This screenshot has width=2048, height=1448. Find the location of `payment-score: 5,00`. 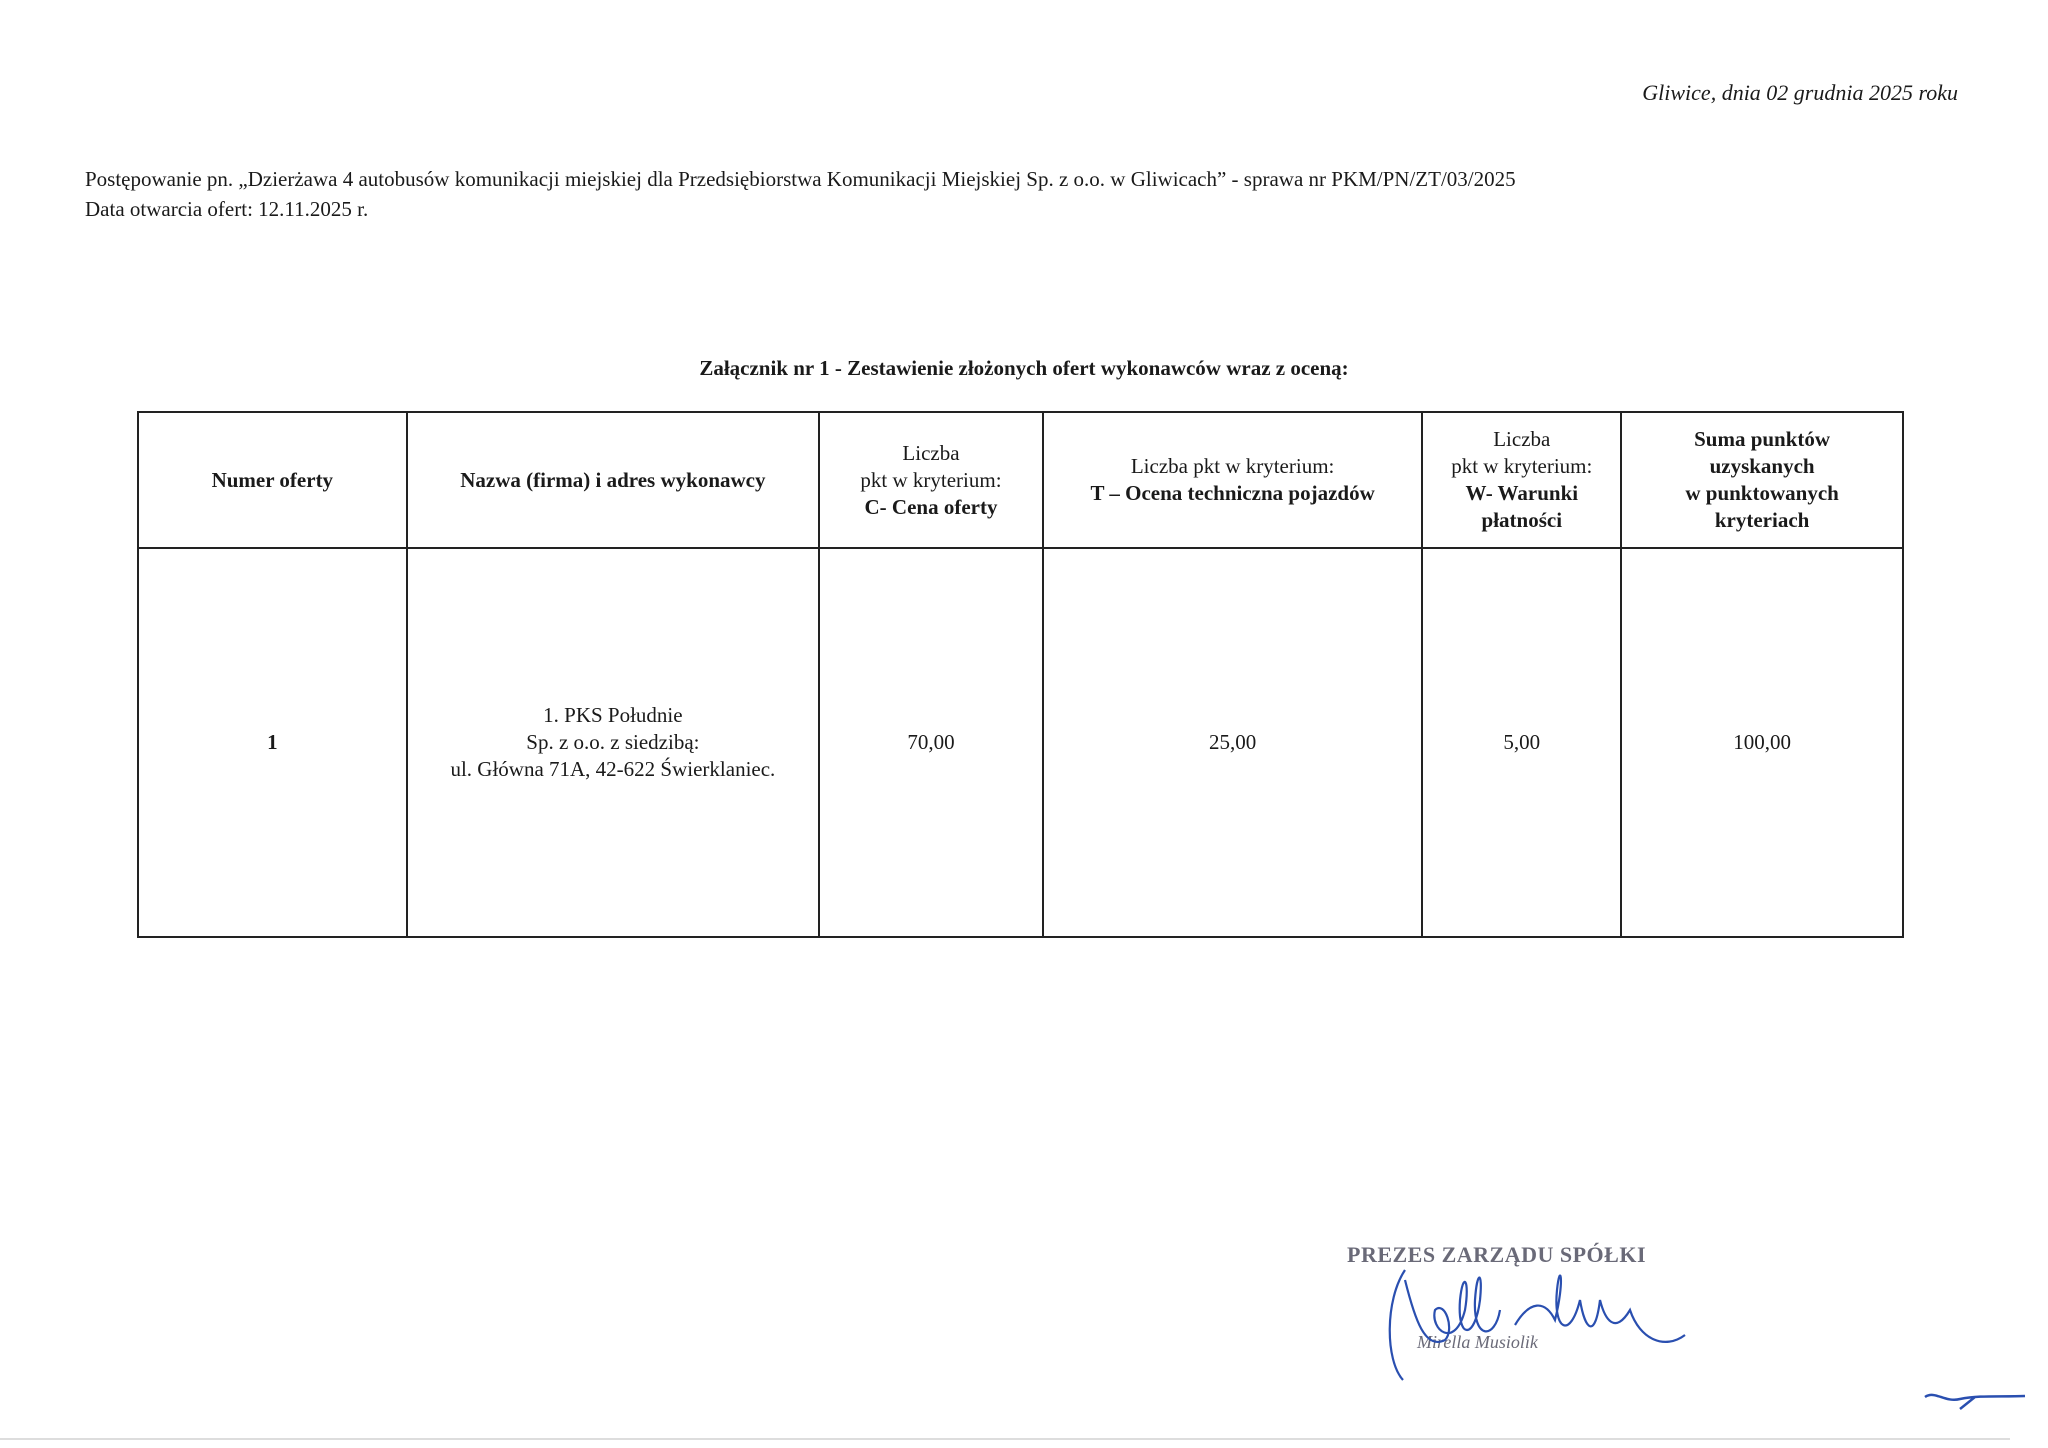

payment-score: 5,00 is located at coordinates (1522, 742).